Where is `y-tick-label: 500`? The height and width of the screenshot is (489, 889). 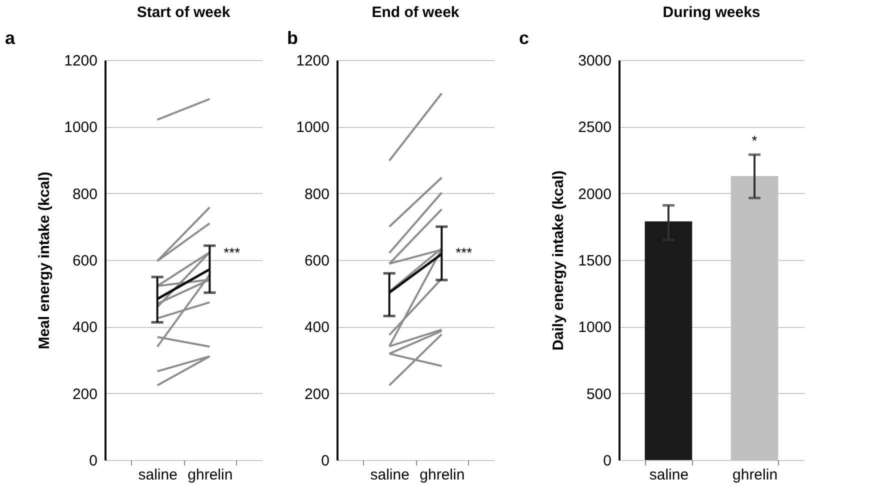 y-tick-label: 500 is located at coordinates (599, 394).